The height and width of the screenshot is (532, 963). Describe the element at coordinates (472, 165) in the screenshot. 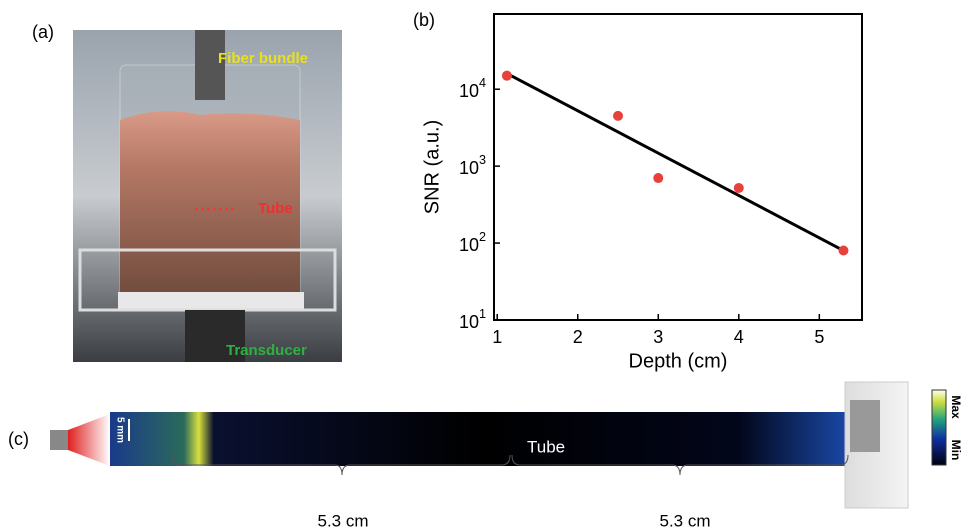

I see `y-tick-label: 10³` at that location.